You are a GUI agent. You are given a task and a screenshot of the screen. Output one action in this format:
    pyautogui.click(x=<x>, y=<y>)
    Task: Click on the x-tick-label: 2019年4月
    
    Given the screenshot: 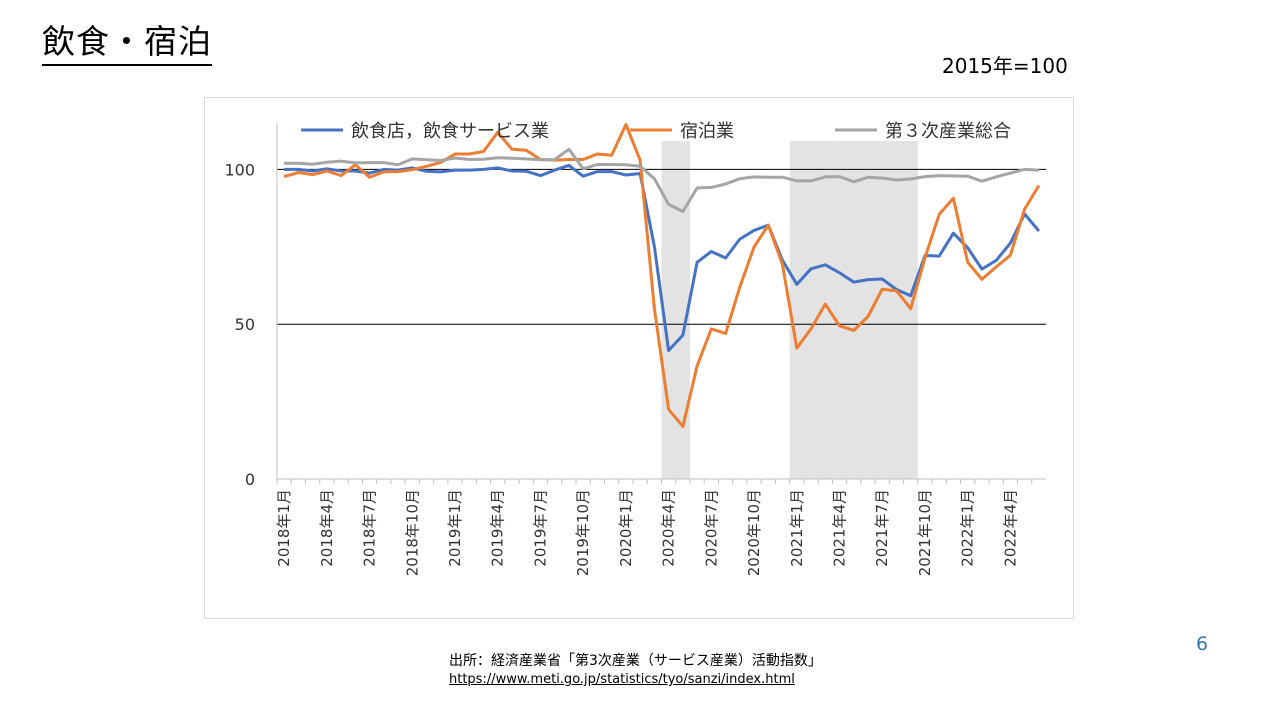 What is the action you would take?
    pyautogui.click(x=498, y=528)
    